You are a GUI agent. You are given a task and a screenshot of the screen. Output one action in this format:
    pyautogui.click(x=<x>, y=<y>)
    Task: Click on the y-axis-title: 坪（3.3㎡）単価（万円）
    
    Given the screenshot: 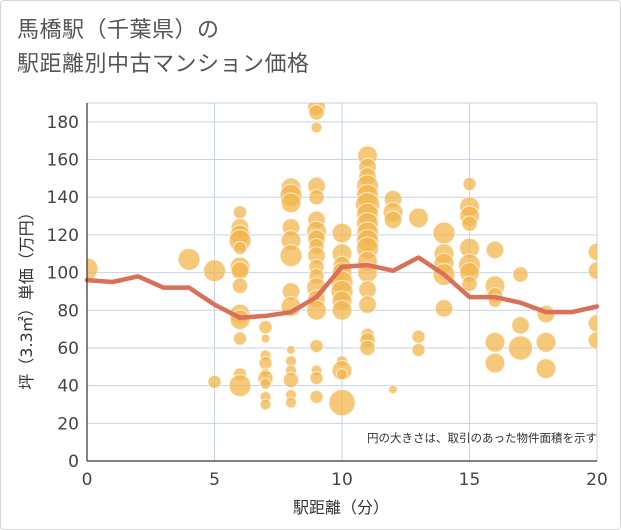 What is the action you would take?
    pyautogui.click(x=26, y=296)
    